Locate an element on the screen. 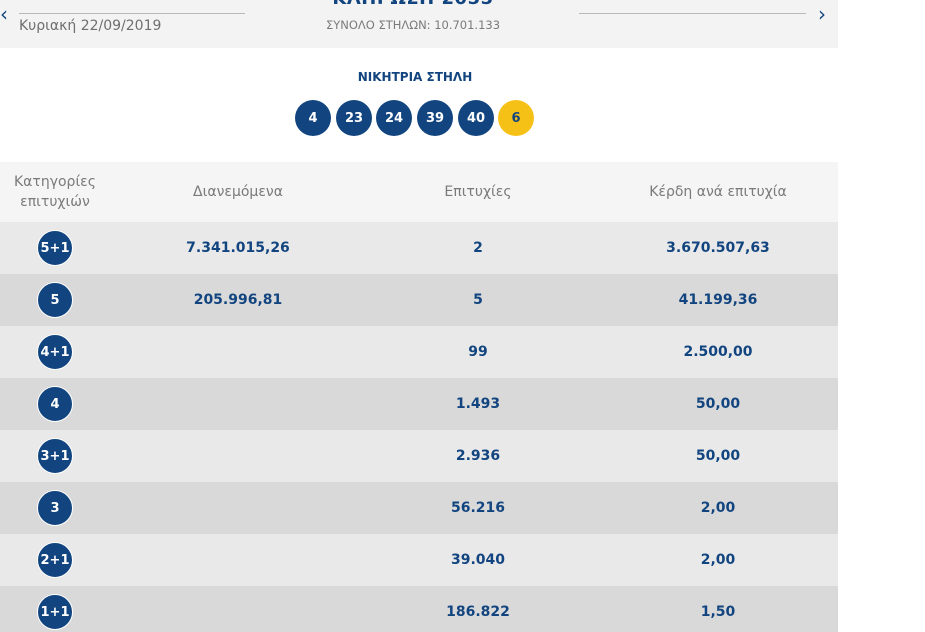 Image resolution: width=925 pixels, height=632 pixels. joker-number-ball: 6 is located at coordinates (516, 118).